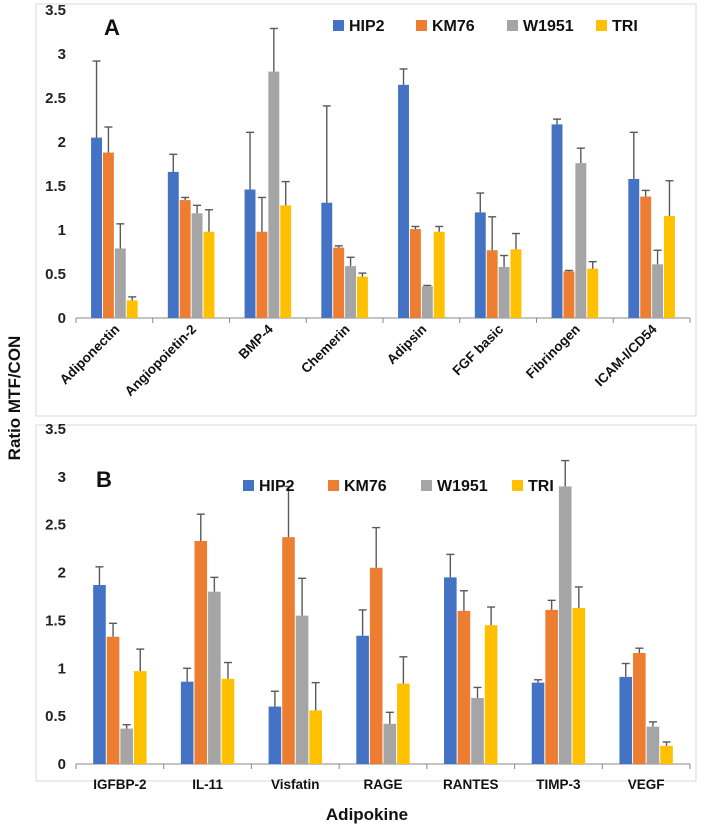 The image size is (709, 828). I want to click on y-axis-title: Ratio MTF/CON, so click(14, 398).